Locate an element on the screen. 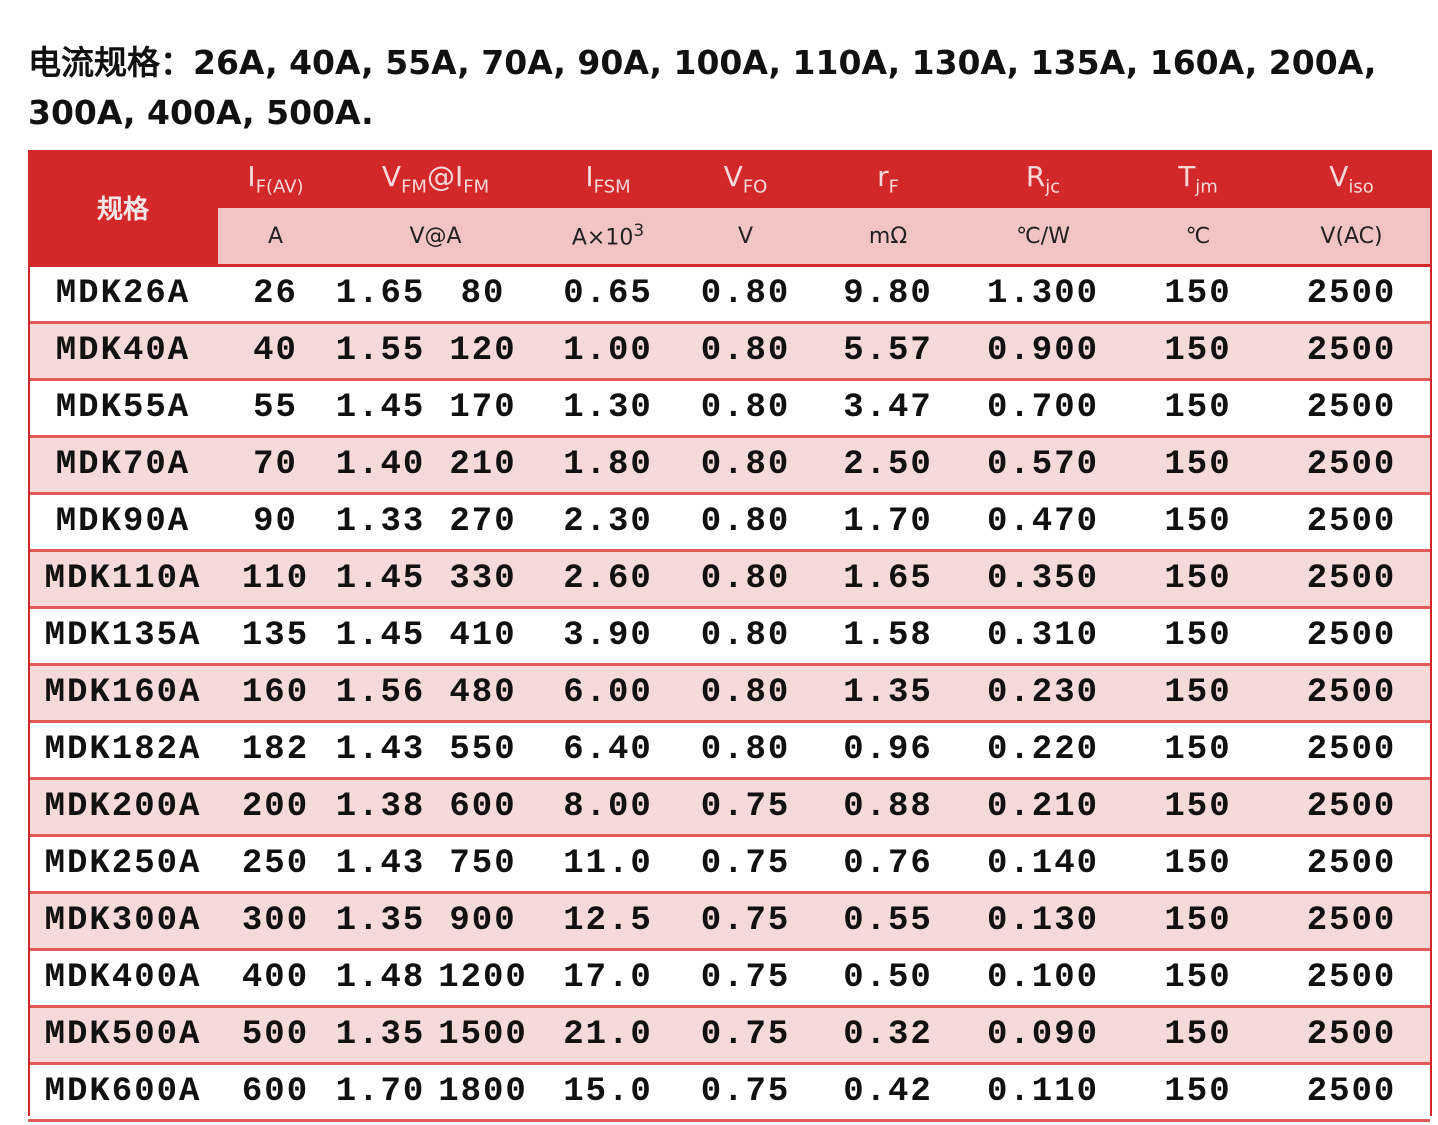  value-cell: 0.140 is located at coordinates (1043, 864).